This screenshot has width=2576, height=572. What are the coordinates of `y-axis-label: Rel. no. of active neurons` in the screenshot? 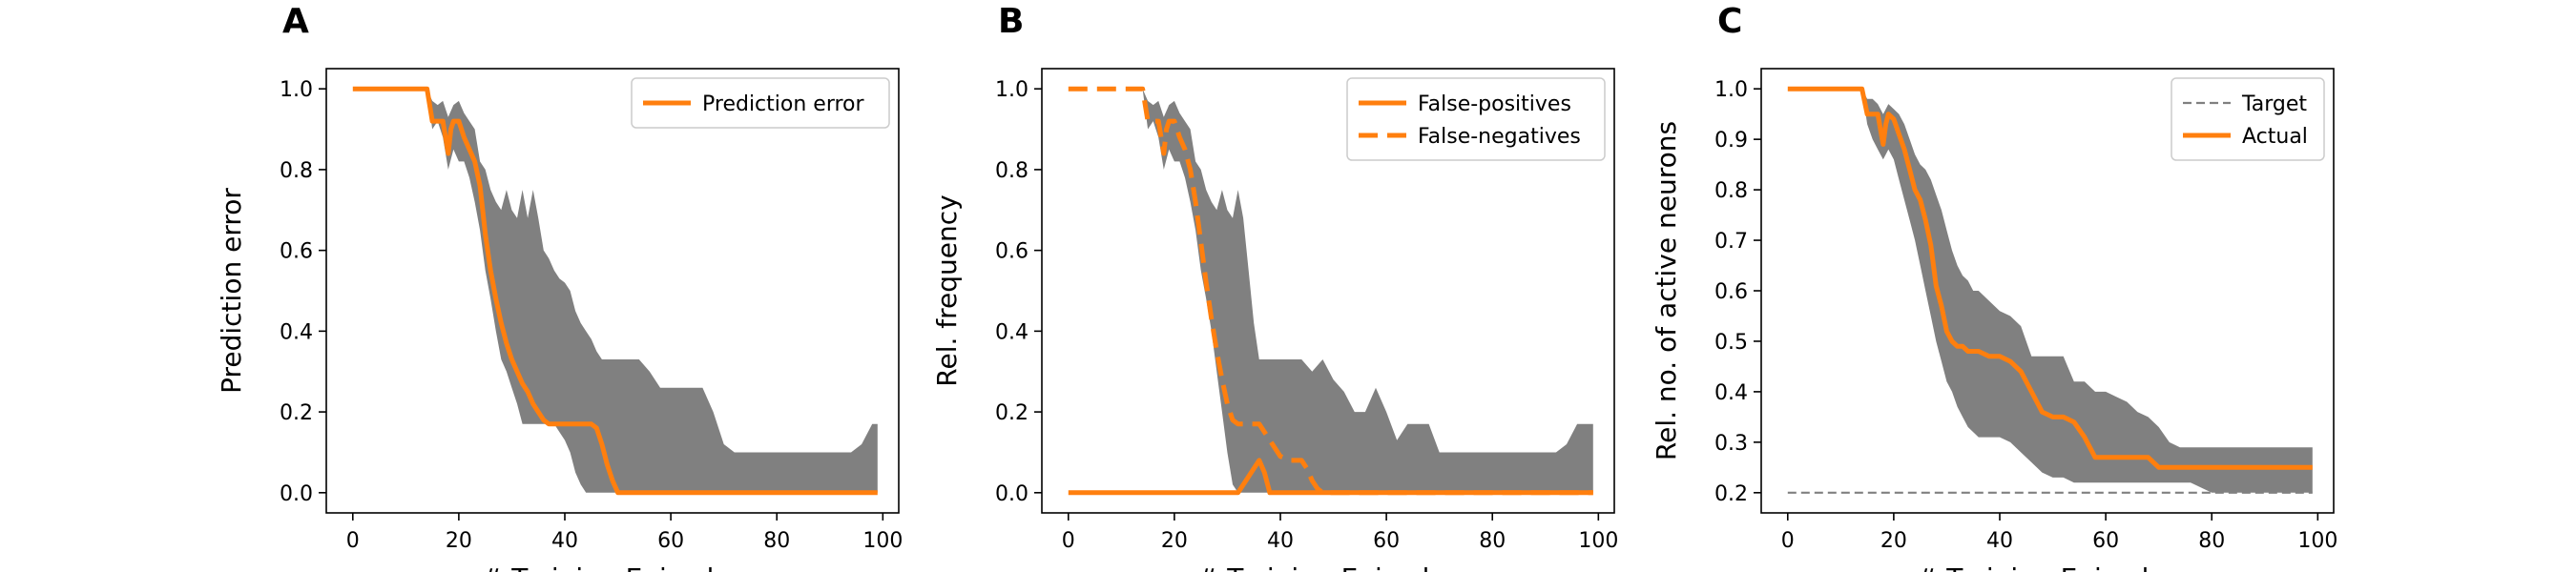 It's located at (1666, 290).